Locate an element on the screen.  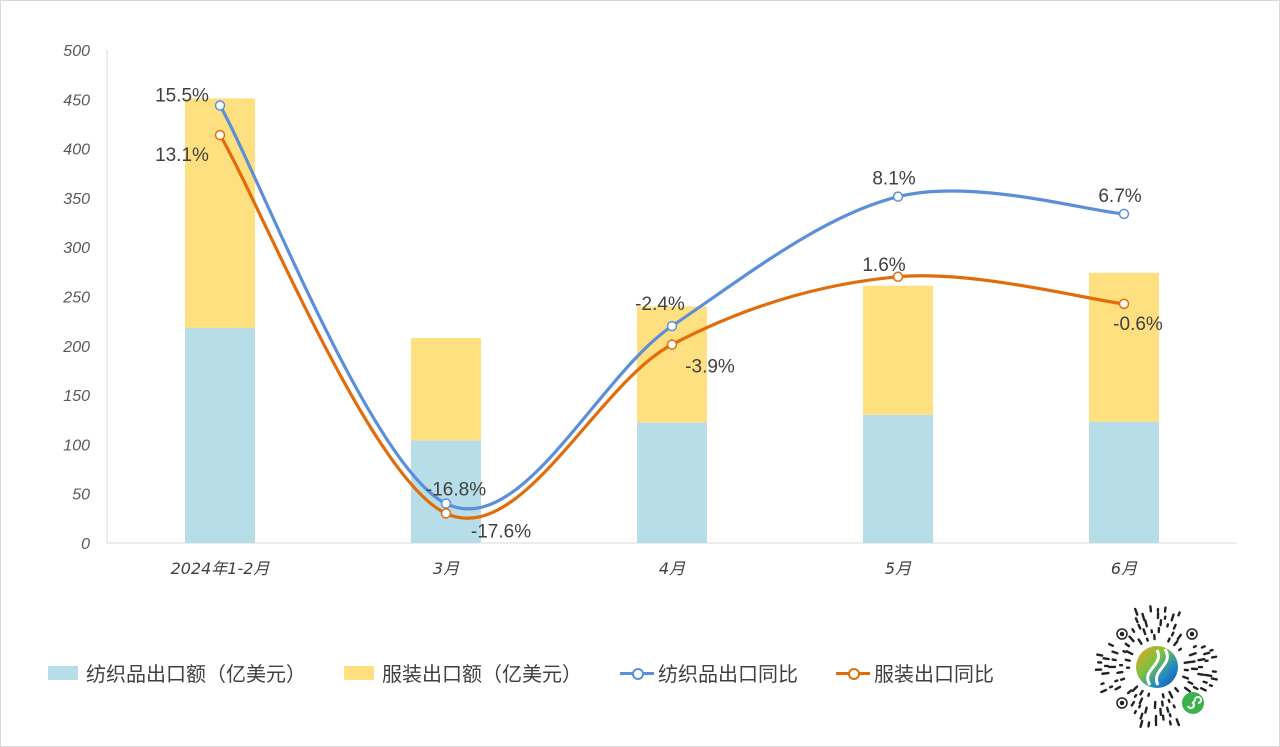
data-label: 1.6% is located at coordinates (883, 265).